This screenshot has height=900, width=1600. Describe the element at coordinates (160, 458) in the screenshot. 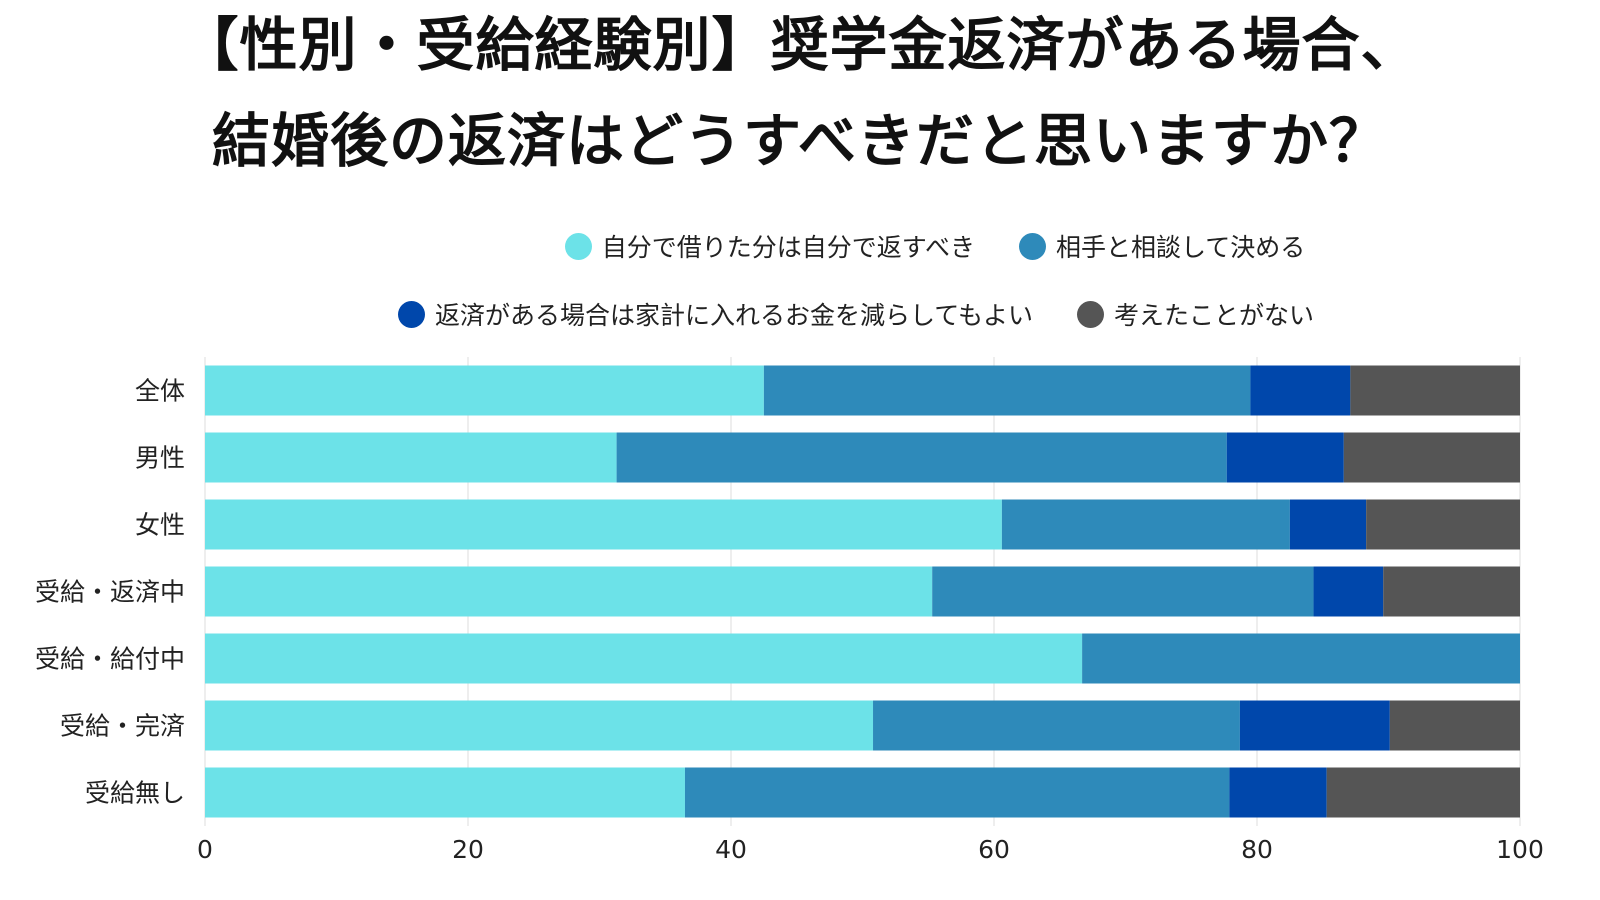

I see `category-label: 男性` at that location.